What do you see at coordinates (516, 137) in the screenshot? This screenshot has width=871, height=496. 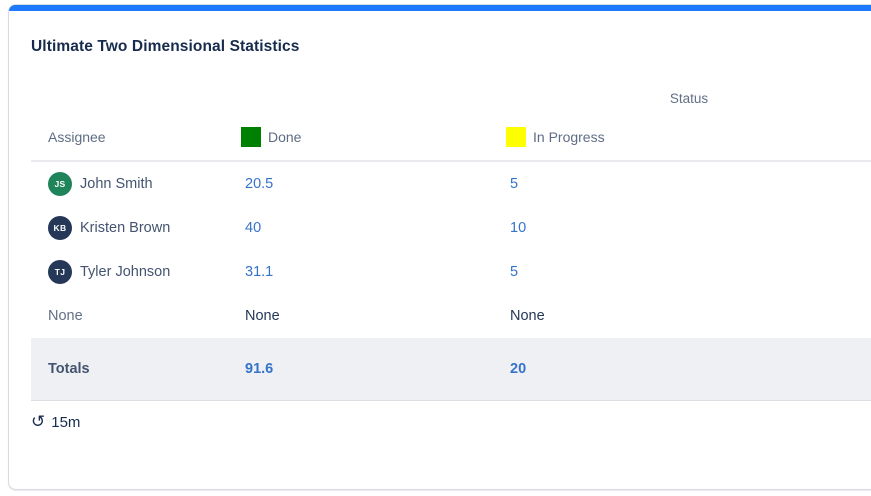 I see `in-progress-status-swatch-icon` at bounding box center [516, 137].